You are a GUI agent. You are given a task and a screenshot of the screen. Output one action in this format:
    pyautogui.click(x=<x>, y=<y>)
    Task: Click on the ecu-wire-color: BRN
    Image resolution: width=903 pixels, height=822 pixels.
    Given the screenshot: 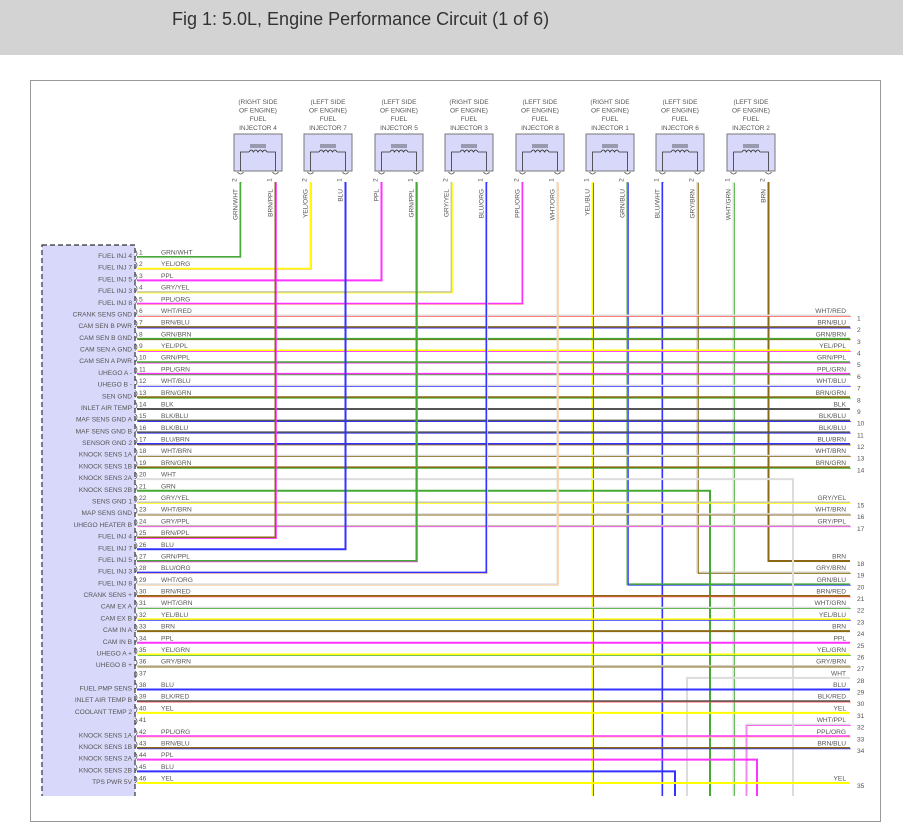 What is the action you would take?
    pyautogui.click(x=168, y=627)
    